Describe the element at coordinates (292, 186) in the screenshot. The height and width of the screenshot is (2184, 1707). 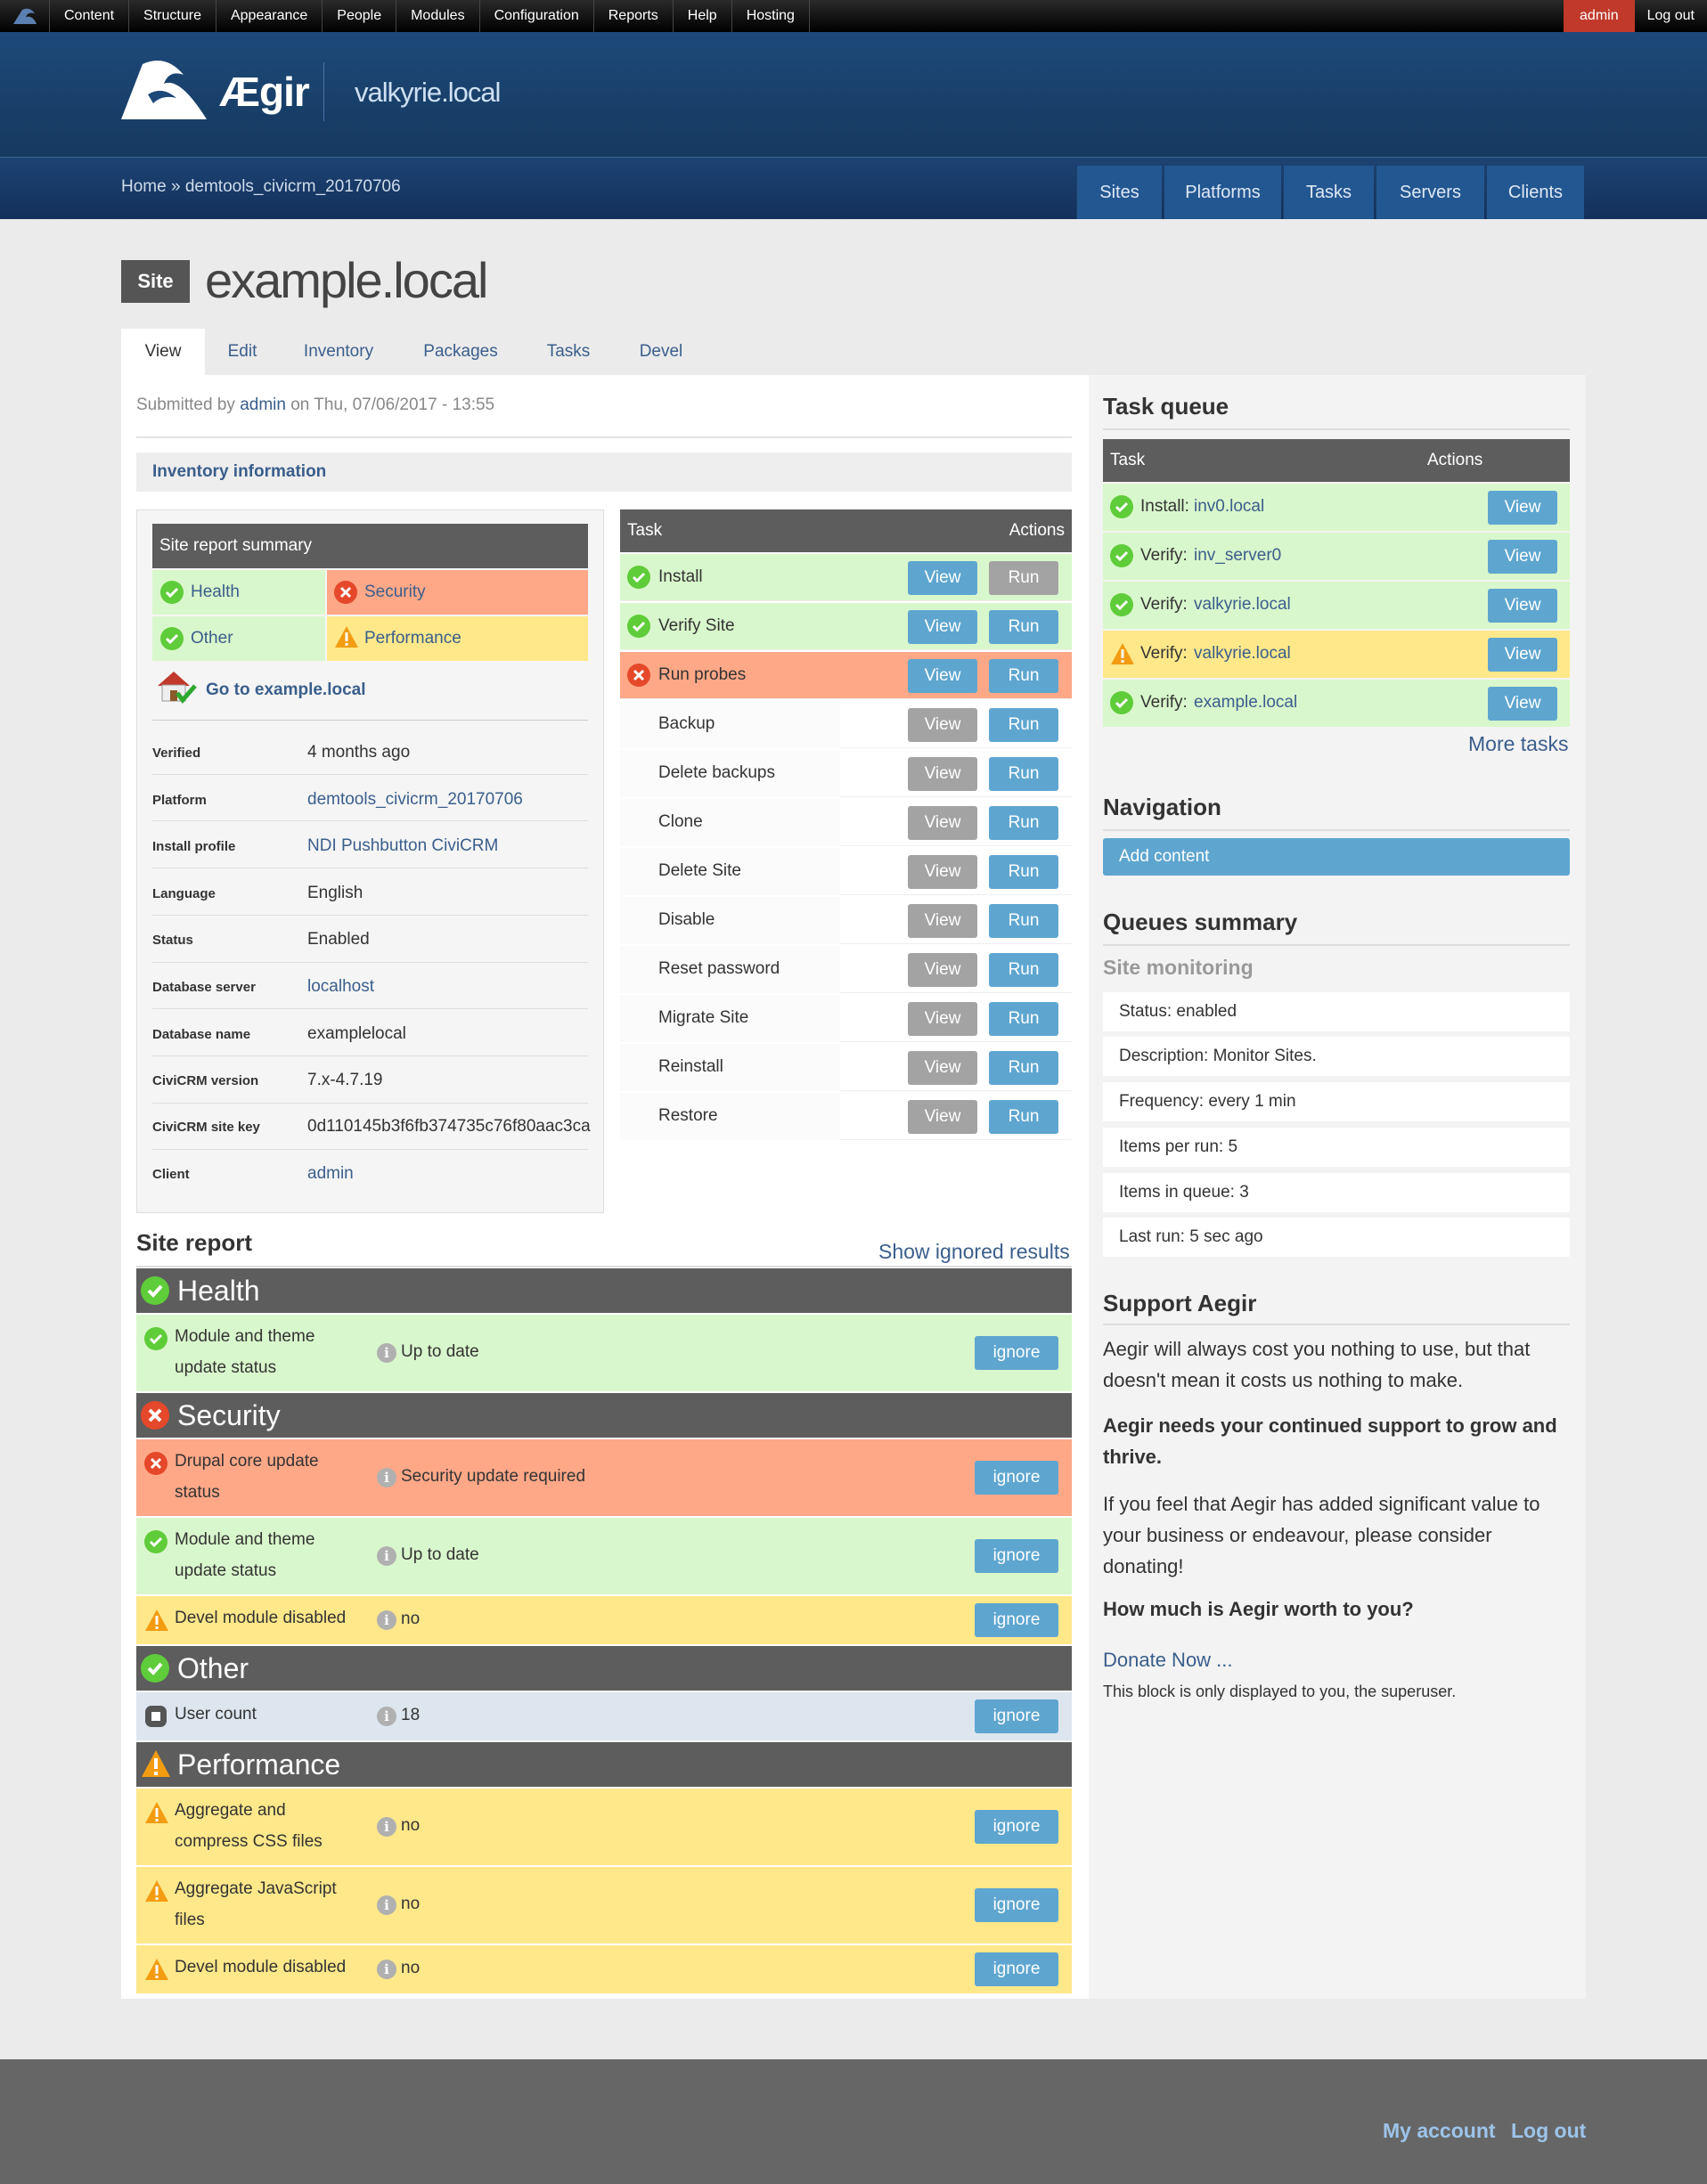
I see `breadcrumb-current: demtools_civicrm_20170706` at that location.